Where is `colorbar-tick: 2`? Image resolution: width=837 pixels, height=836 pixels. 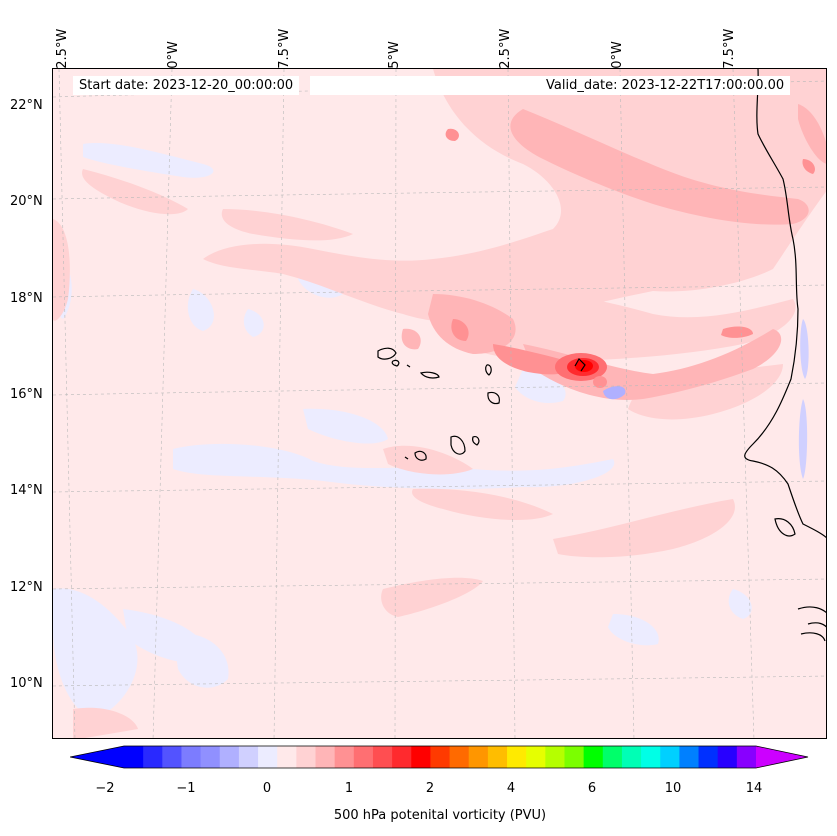 colorbar-tick: 2 is located at coordinates (430, 788).